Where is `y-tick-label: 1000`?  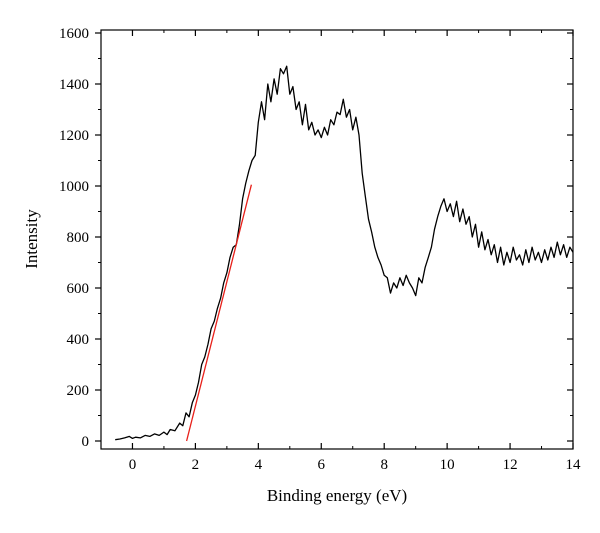
y-tick-label: 1000 is located at coordinates (74, 187).